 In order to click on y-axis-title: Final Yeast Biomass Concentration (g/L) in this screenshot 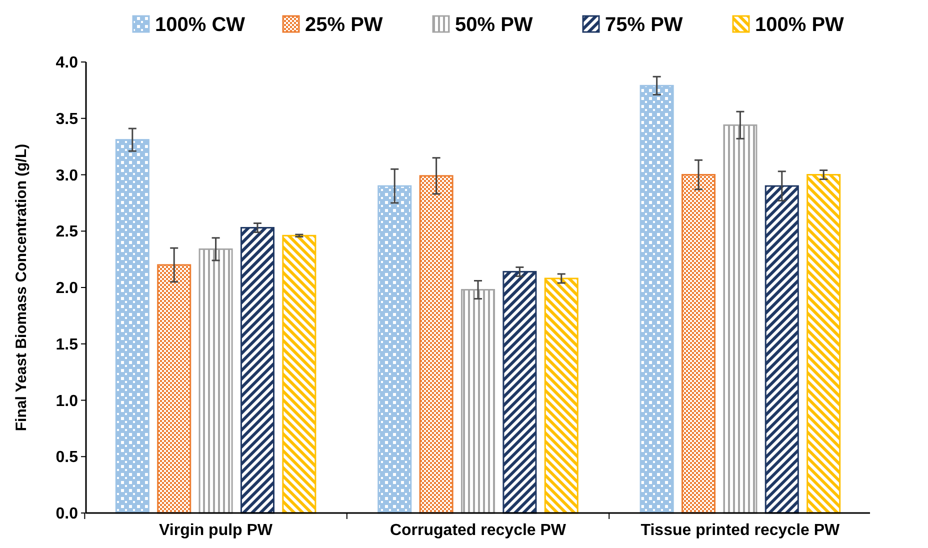, I will do `click(21, 288)`.